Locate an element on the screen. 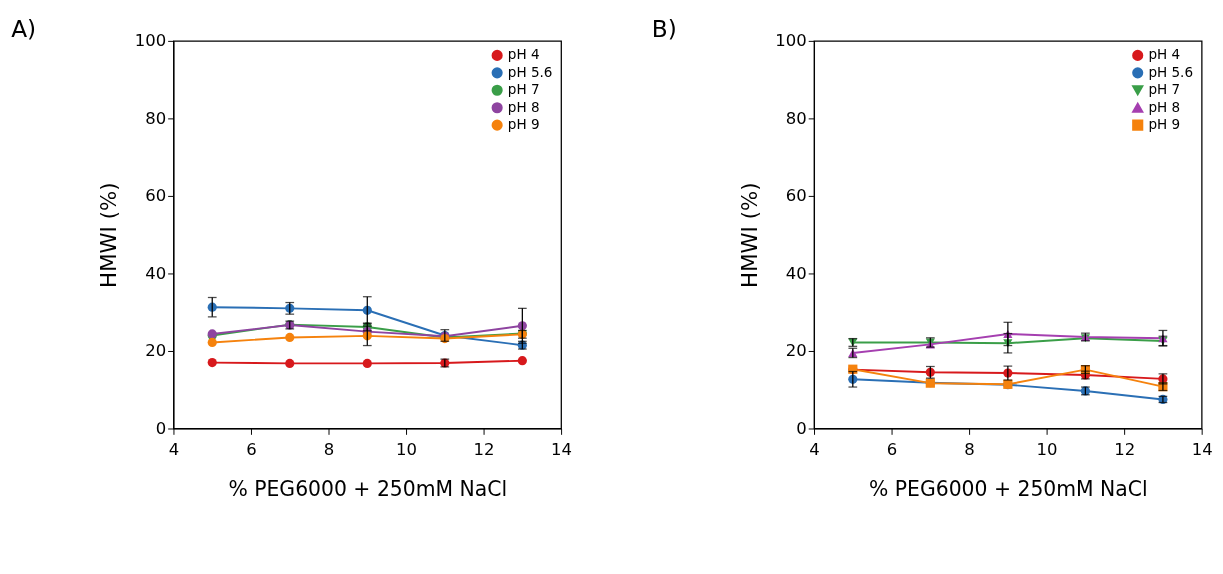  chart-title: B) is located at coordinates (664, 28).